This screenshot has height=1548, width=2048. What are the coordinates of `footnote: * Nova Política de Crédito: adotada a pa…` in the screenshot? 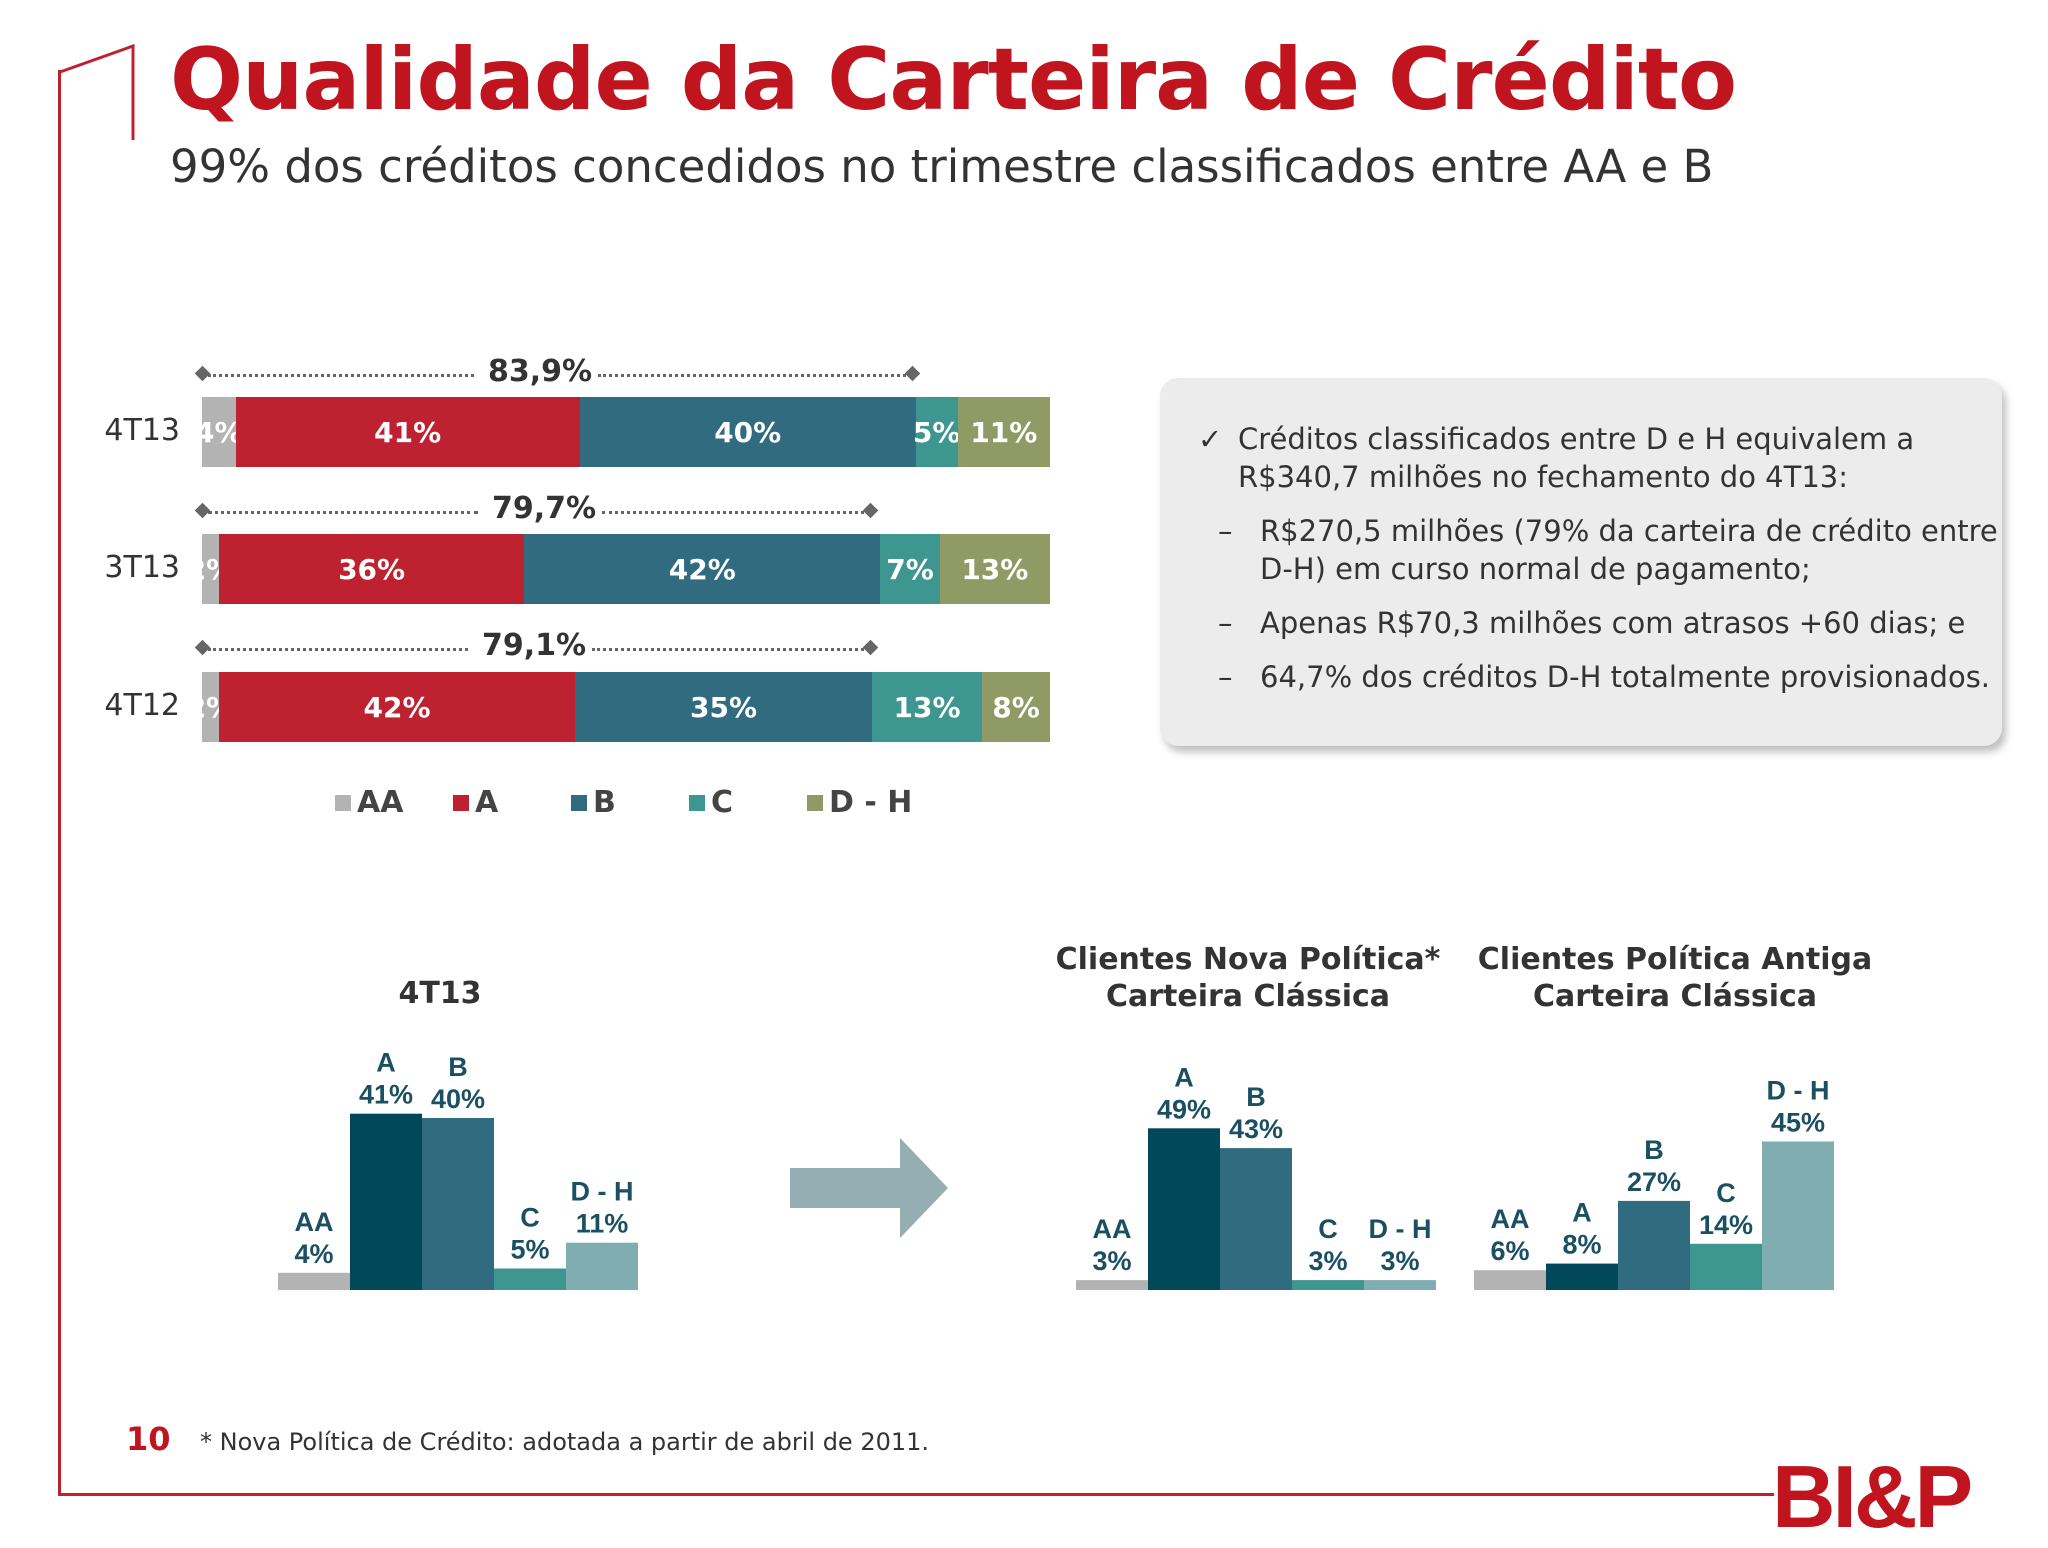 It's located at (565, 1442).